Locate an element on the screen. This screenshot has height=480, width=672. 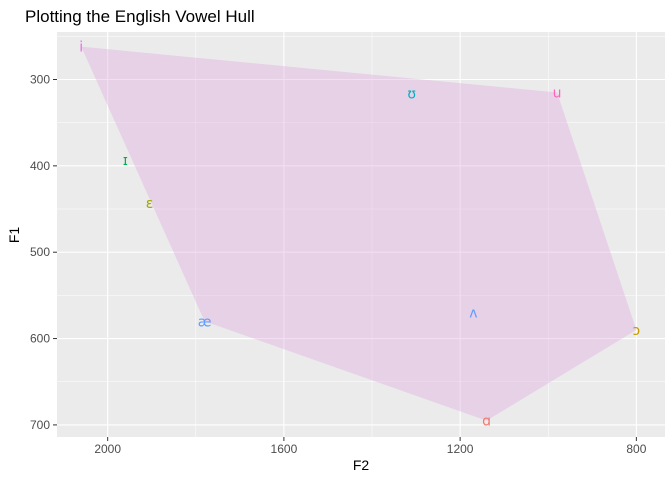
x-tick-label: 1200 is located at coordinates (460, 449).